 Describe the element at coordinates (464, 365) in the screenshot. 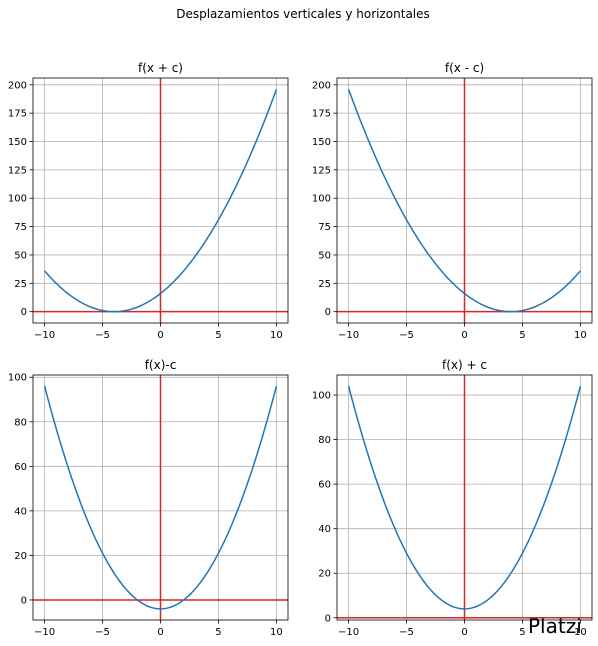

I see `subplot-title: f(x) + c` at that location.